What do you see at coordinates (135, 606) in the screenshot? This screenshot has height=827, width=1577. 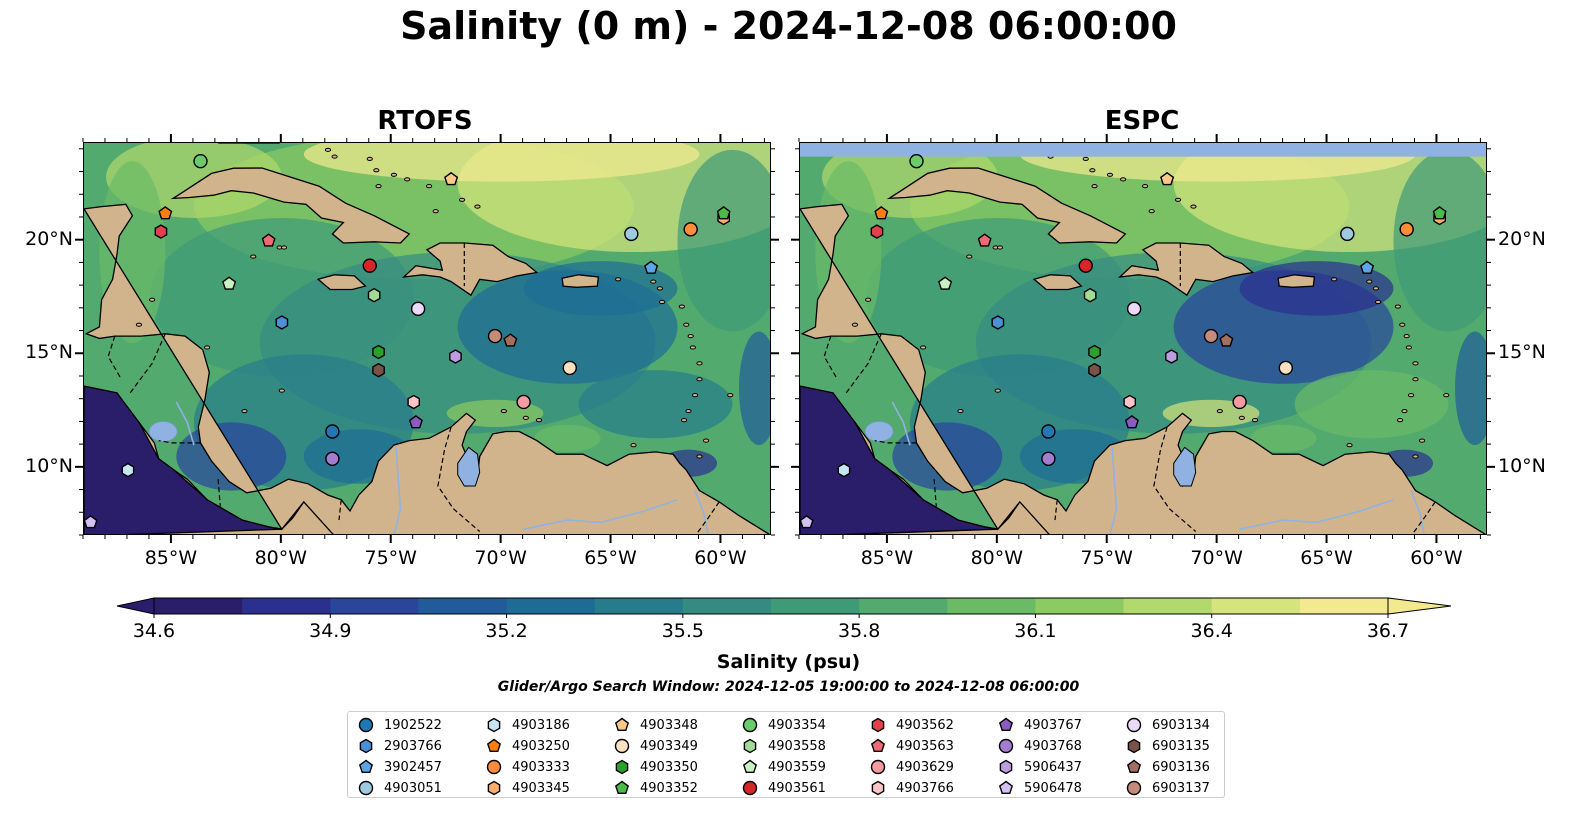 I see `colorbar-extend-min` at bounding box center [135, 606].